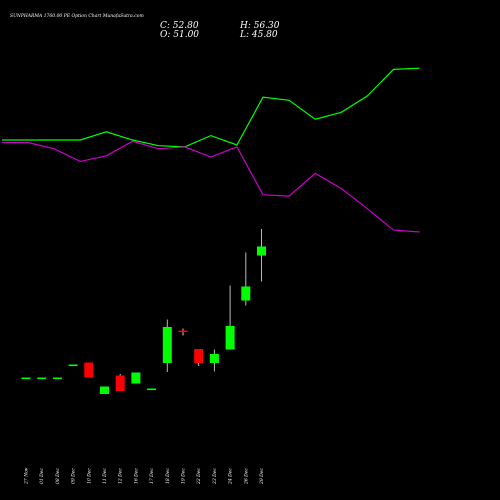 This screenshot has width=500, height=500. Describe the element at coordinates (105, 476) in the screenshot. I see `x-tick-label: 11 Dec` at that location.